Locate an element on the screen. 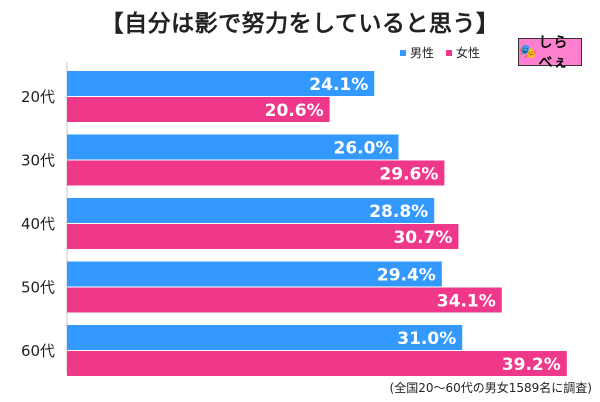 The height and width of the screenshot is (402, 600). data-label: 29.6% is located at coordinates (408, 175).